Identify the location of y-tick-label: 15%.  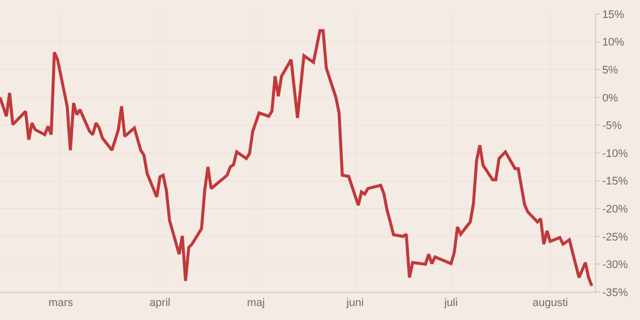
(613, 14).